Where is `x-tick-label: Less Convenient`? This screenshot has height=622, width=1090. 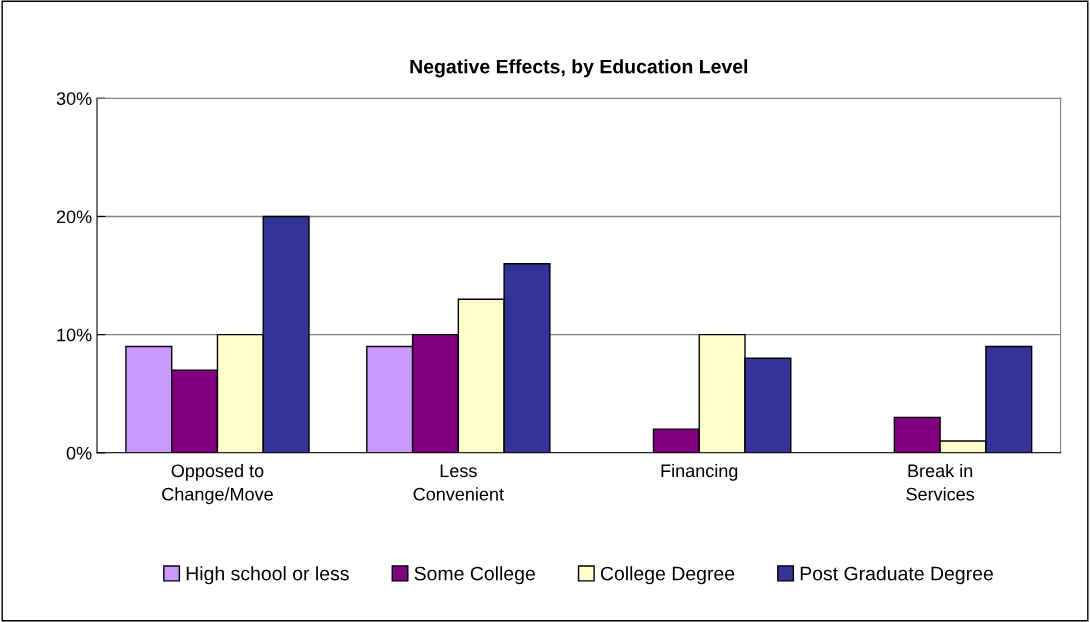
x-tick-label: Less Convenient is located at coordinates (458, 482).